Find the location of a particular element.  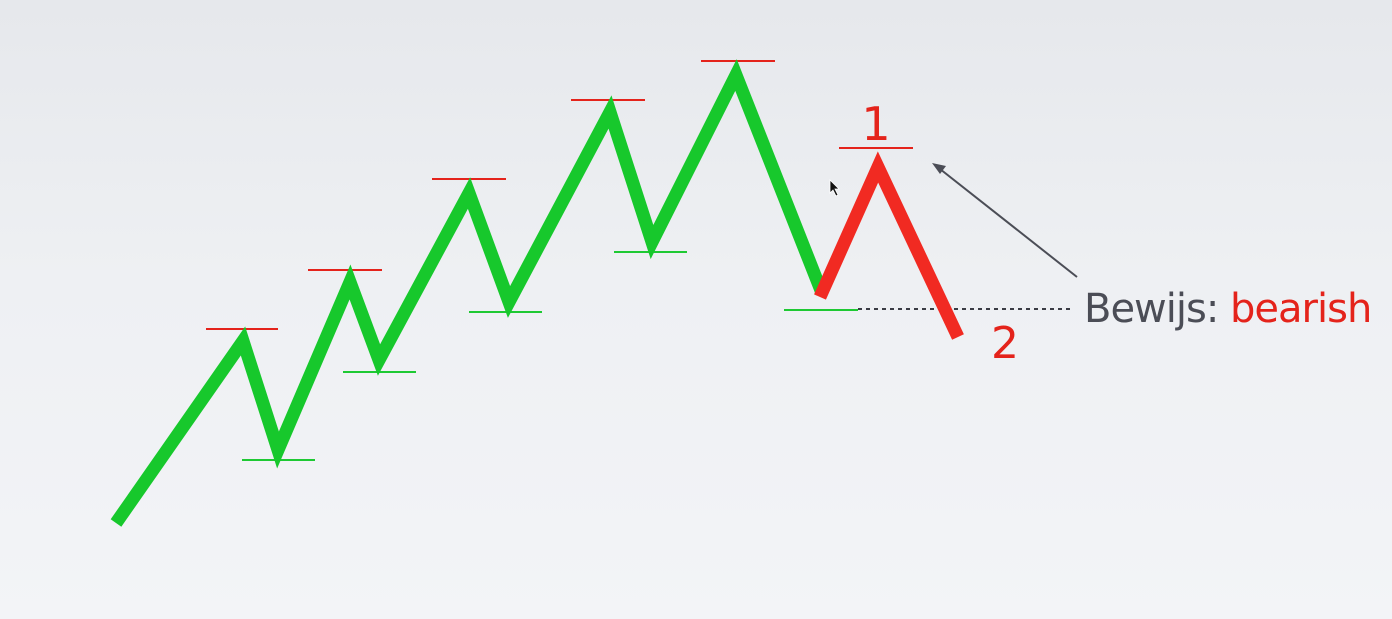

annotation-arrow-line is located at coordinates (1008, 223).